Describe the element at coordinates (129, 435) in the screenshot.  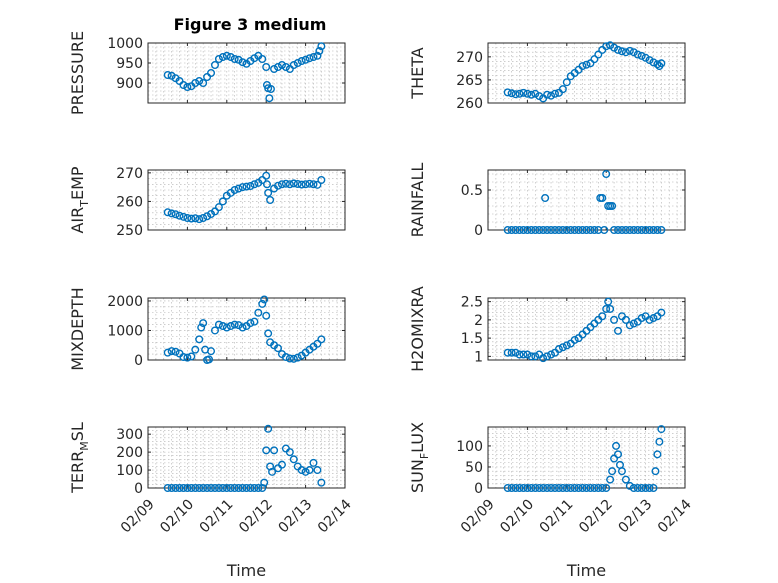
I see `y-tick-label: 300` at that location.